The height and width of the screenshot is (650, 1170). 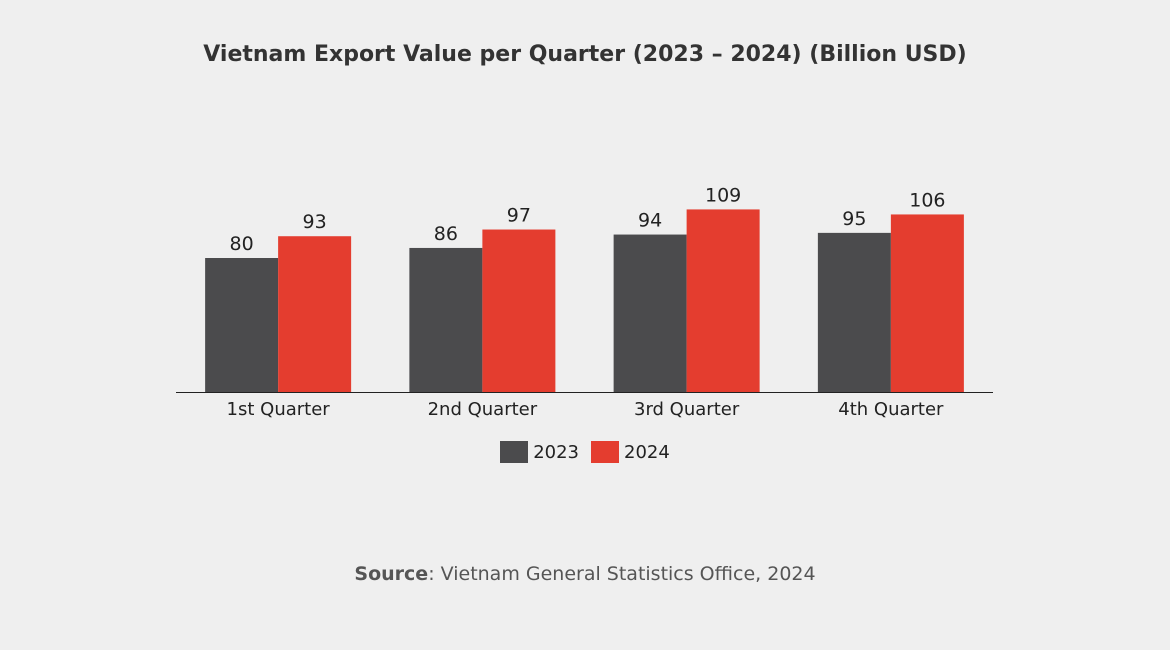 I want to click on data-label: 109, so click(x=723, y=195).